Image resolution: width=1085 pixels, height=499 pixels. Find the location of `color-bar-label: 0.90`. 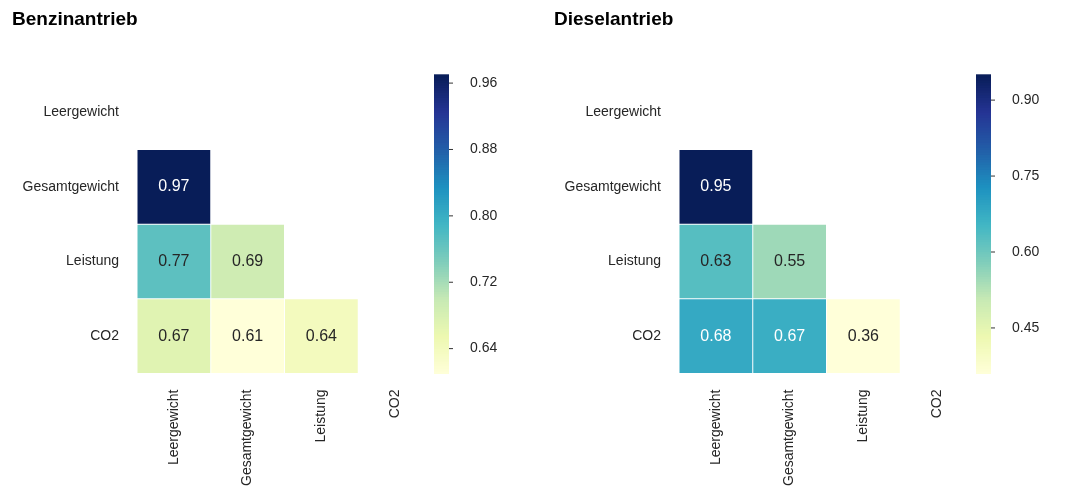

color-bar-label: 0.90 is located at coordinates (1026, 98).